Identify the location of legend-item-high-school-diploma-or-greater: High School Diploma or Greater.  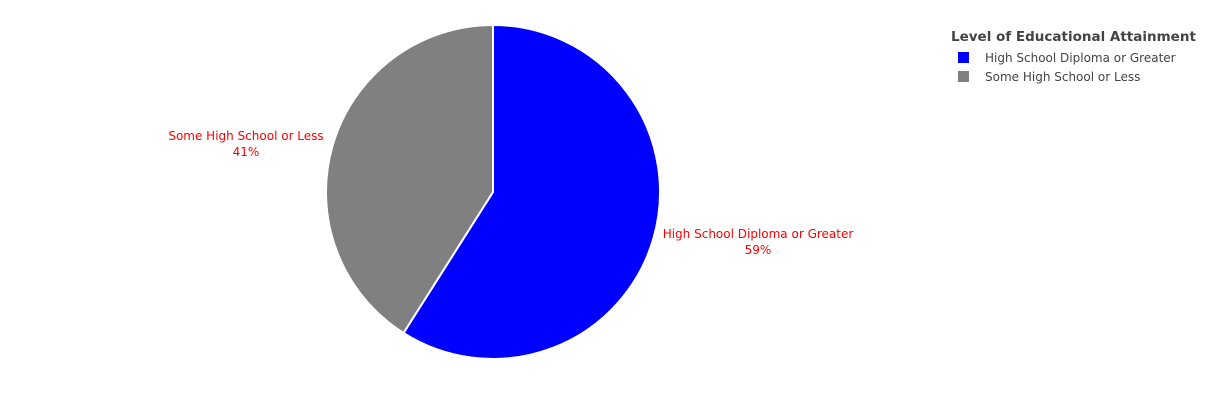
(1081, 57).